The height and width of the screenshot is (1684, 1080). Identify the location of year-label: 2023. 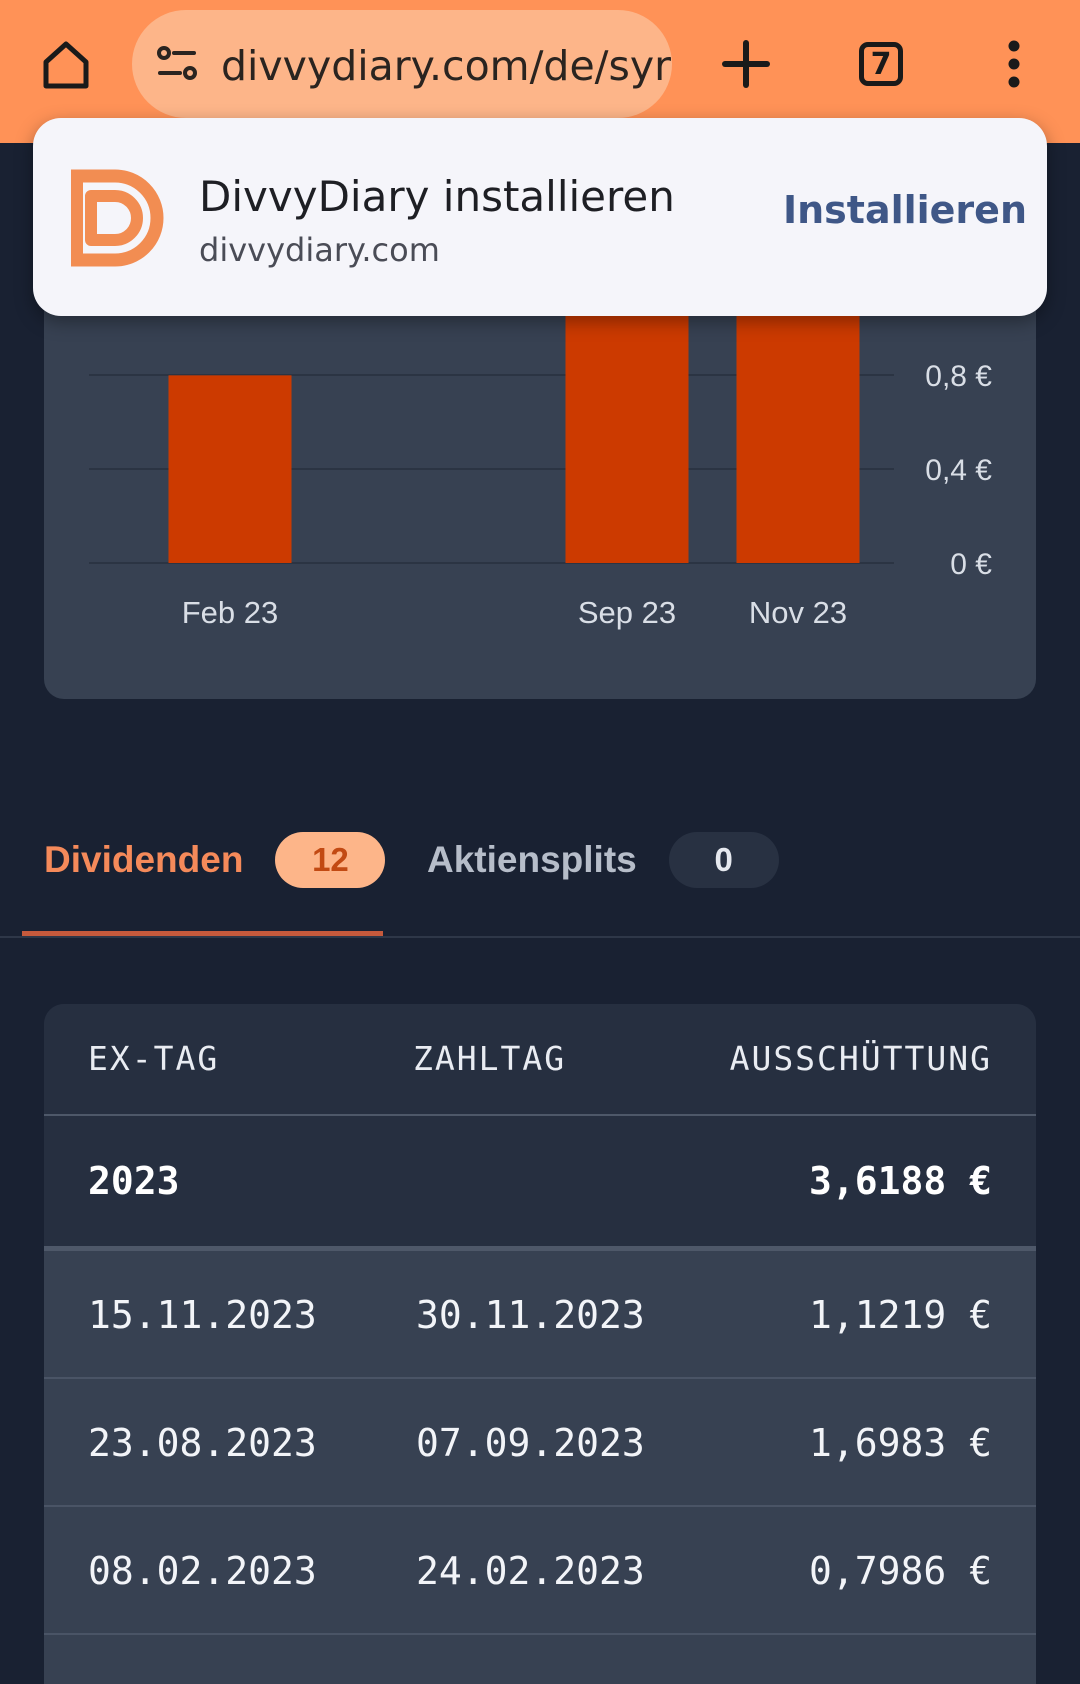
(134, 1181).